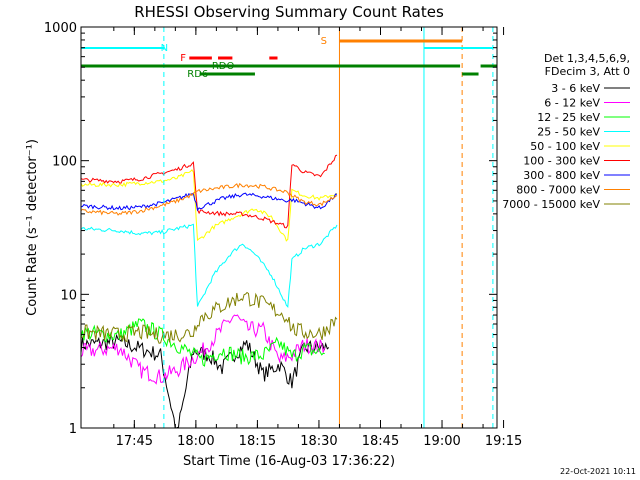 Image resolution: width=640 pixels, height=480 pixels. I want to click on generation-timestamp: 22-Oct-2021 10:11, so click(598, 471).